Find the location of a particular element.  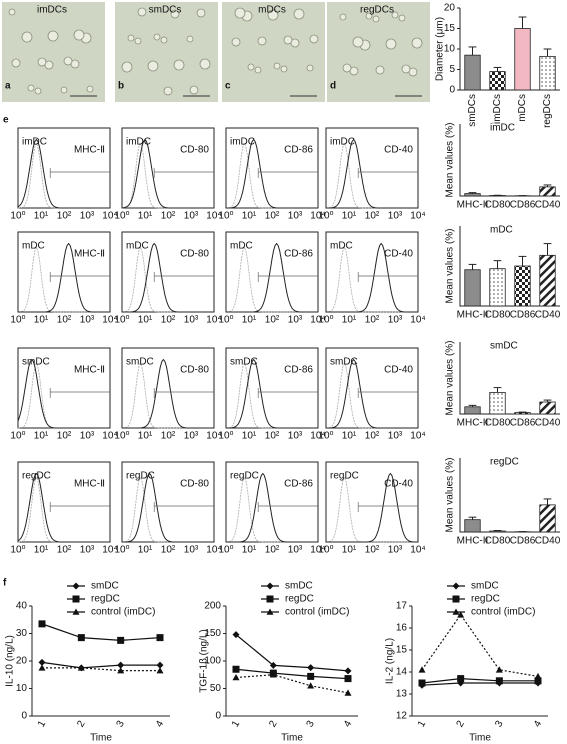

panel-letter: c is located at coordinates (228, 86).